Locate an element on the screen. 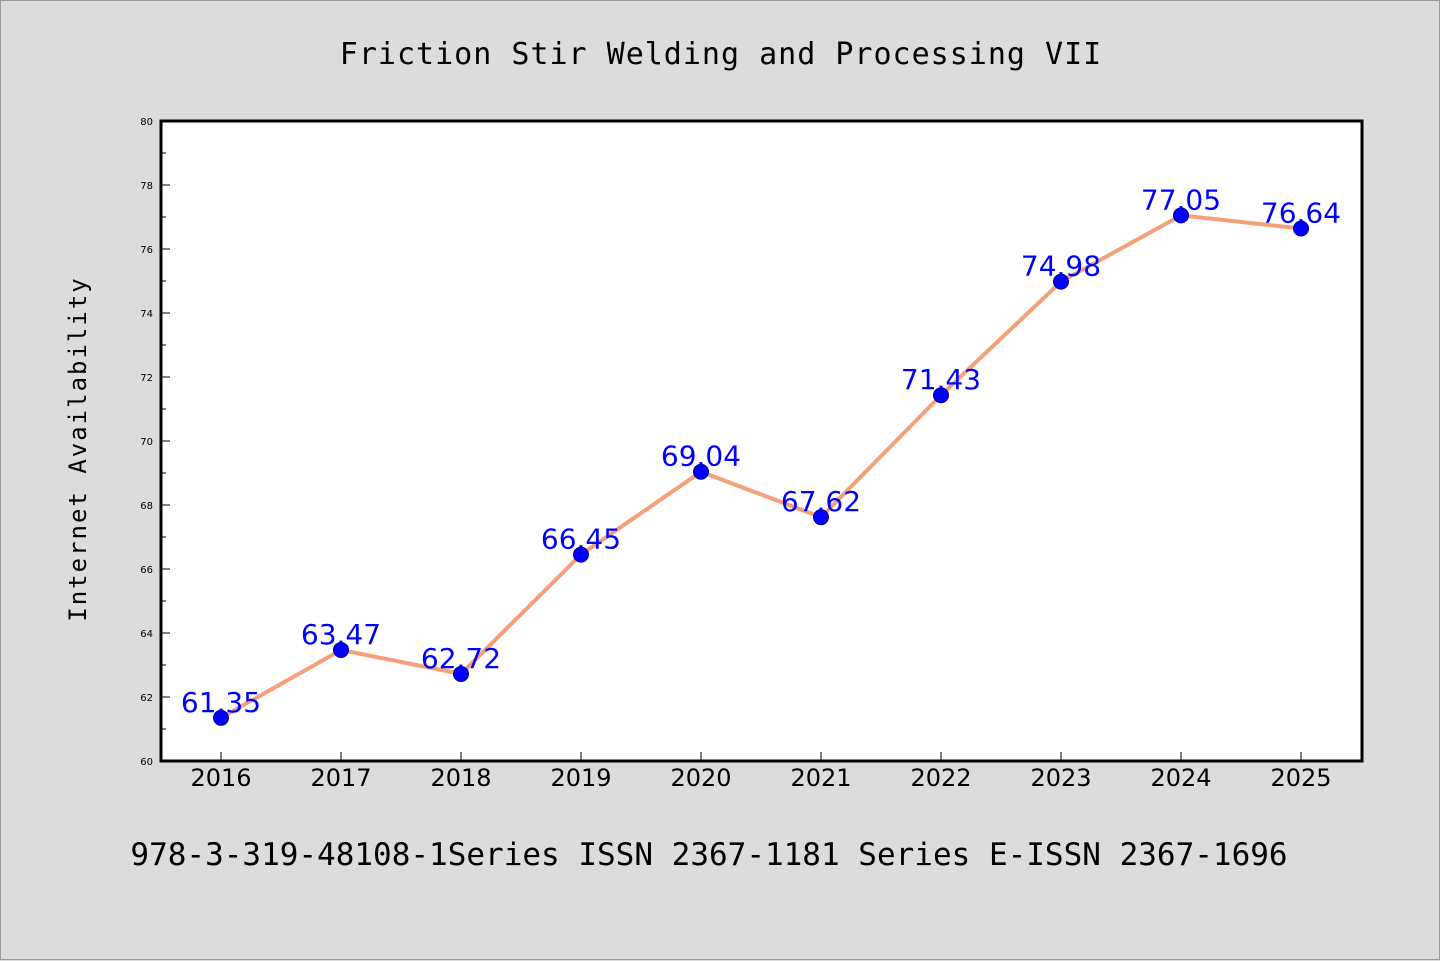 The image size is (1440, 961). data-label: 69.04 is located at coordinates (701, 456).